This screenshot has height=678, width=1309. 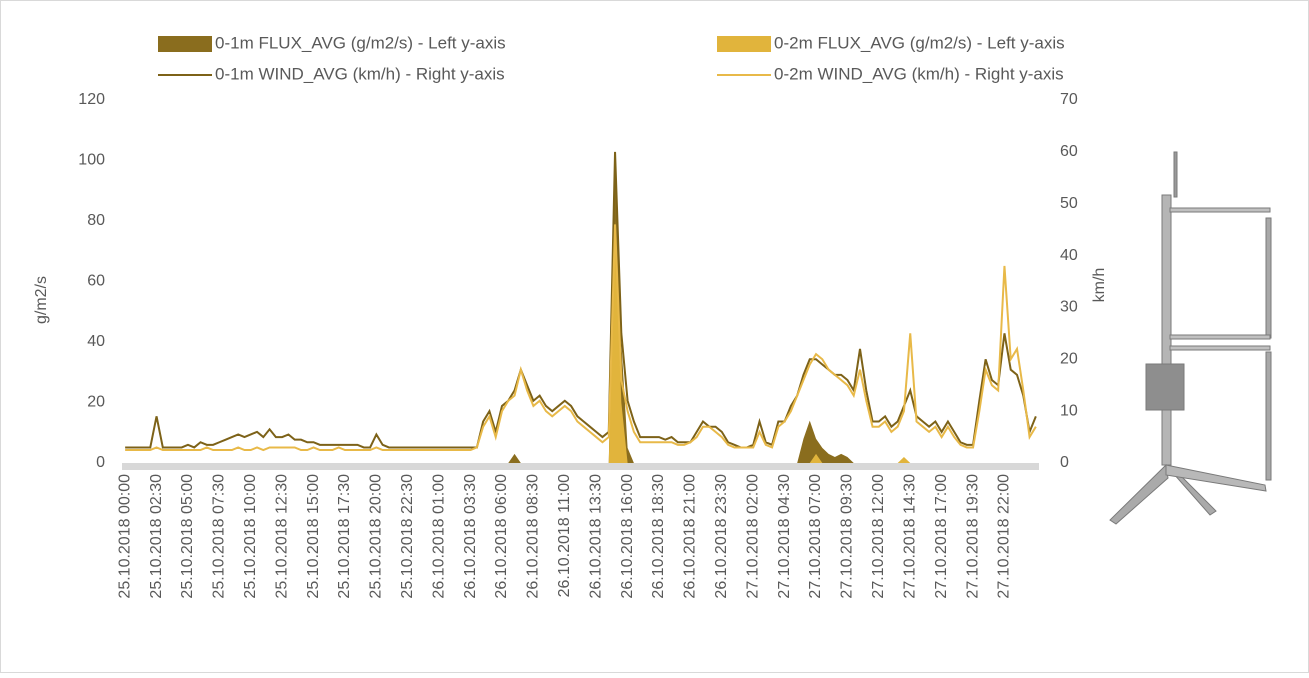 I want to click on x-tick-label: 25.10.2018 02:30, so click(x=156, y=536).